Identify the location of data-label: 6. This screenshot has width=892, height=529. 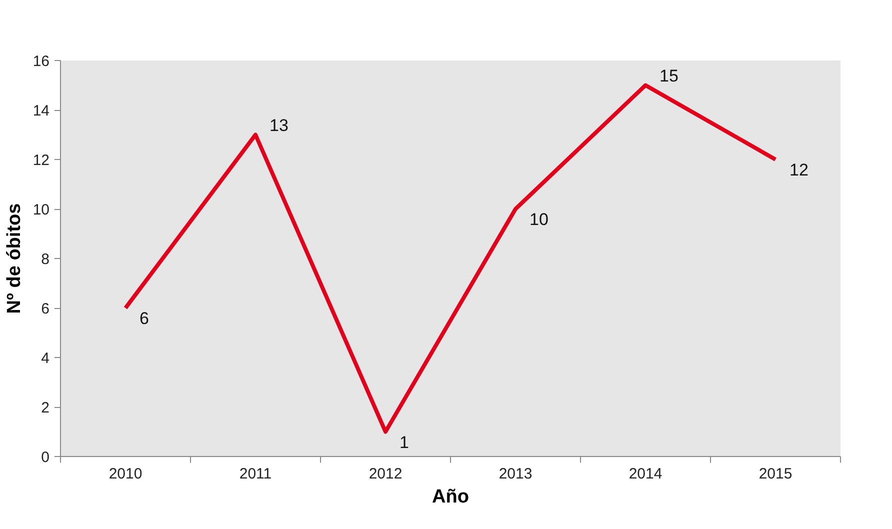
(144, 318).